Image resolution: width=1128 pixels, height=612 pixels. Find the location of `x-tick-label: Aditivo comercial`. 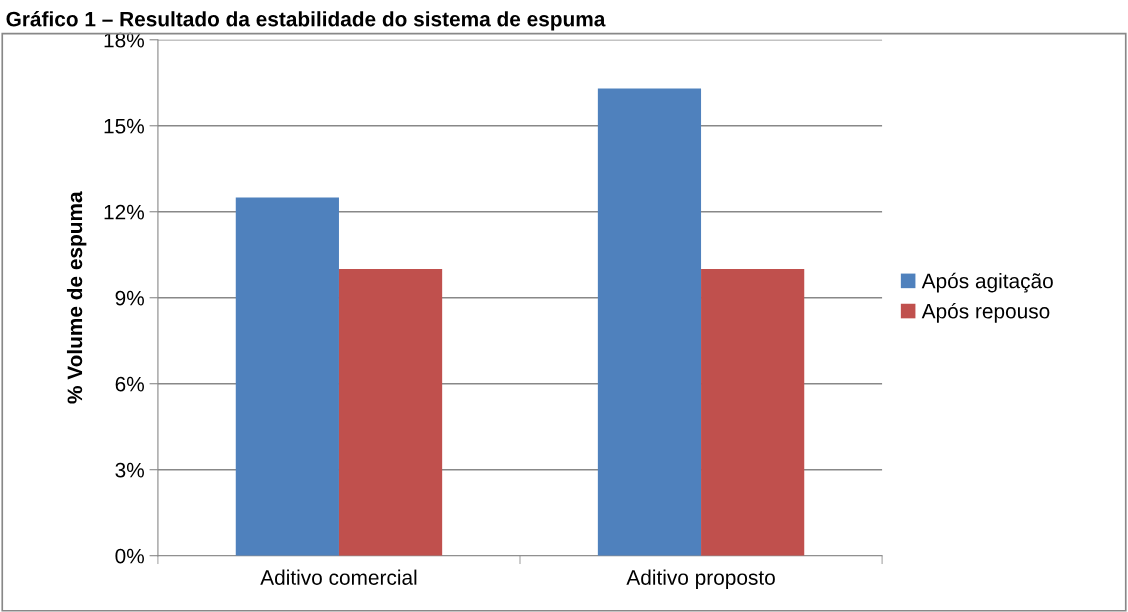

x-tick-label: Aditivo comercial is located at coordinates (338, 577).